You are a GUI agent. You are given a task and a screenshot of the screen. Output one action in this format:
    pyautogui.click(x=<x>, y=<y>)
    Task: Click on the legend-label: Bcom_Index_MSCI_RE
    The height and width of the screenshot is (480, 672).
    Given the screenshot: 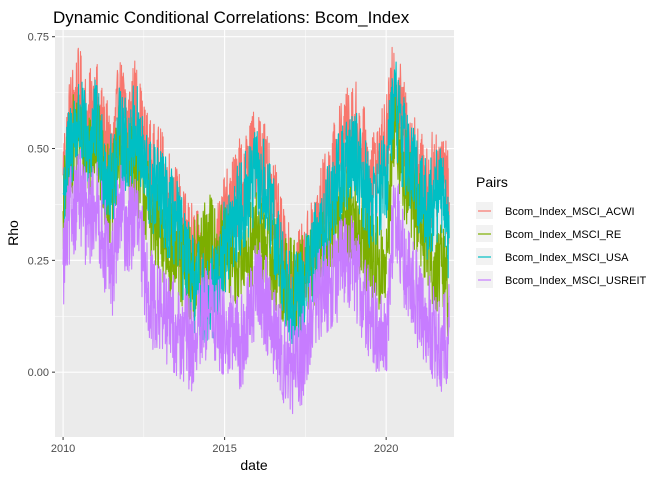 What is the action you would take?
    pyautogui.click(x=563, y=235)
    